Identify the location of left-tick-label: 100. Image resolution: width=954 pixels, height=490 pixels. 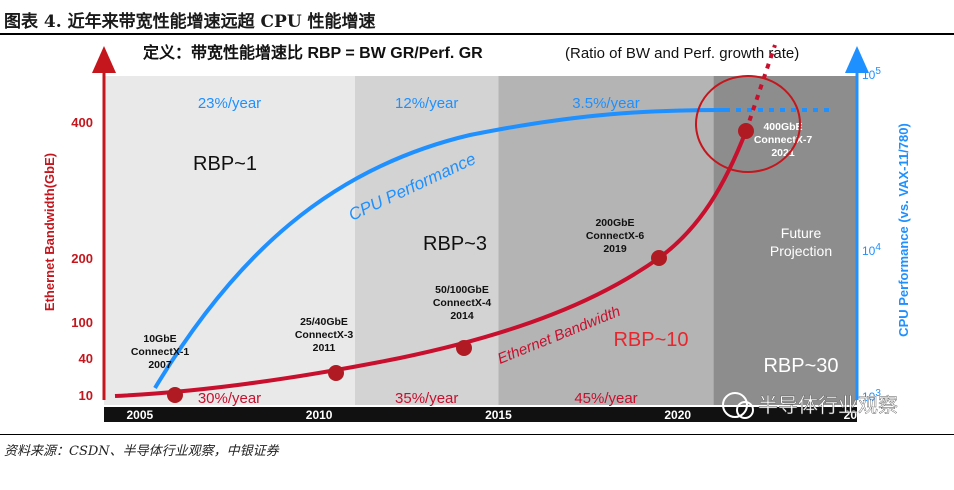
(82, 322).